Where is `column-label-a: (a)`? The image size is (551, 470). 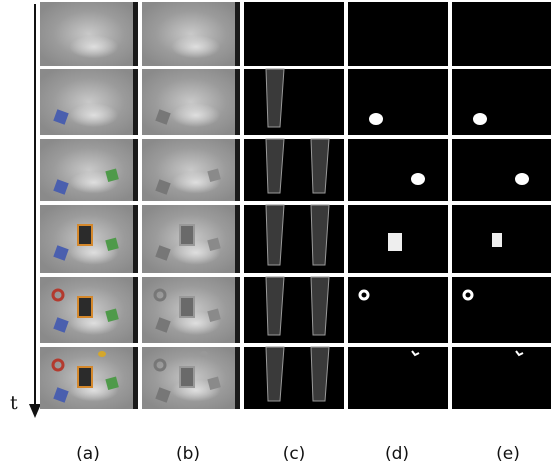 column-label-a: (a) is located at coordinates (88, 454).